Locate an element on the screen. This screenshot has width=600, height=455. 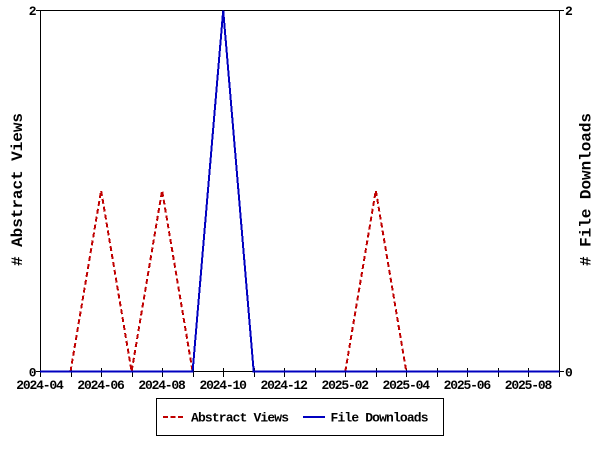
svg-text: 2024-12 is located at coordinates (284, 385).